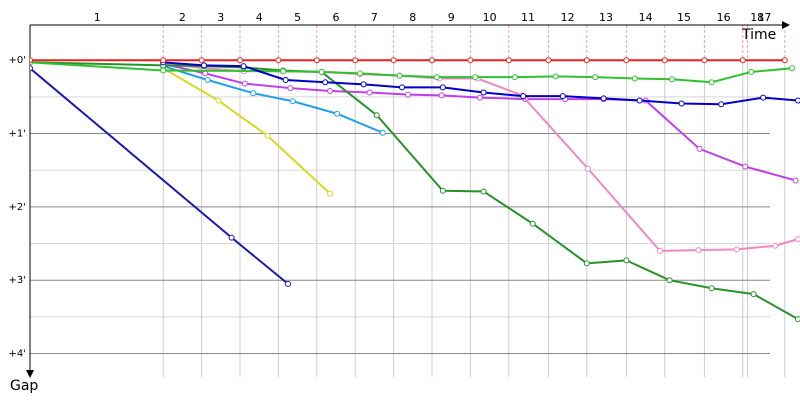 This screenshot has width=800, height=400. Describe the element at coordinates (97, 17) in the screenshot. I see `x-tick-label: 1` at that location.